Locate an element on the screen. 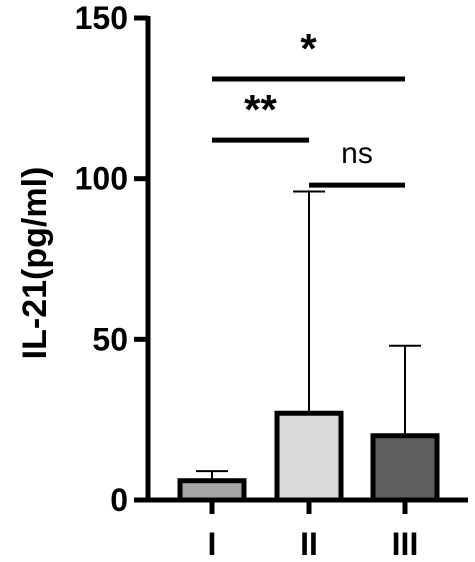 This screenshot has height=562, width=475. y-tick-label: 150 is located at coordinates (101, 18).